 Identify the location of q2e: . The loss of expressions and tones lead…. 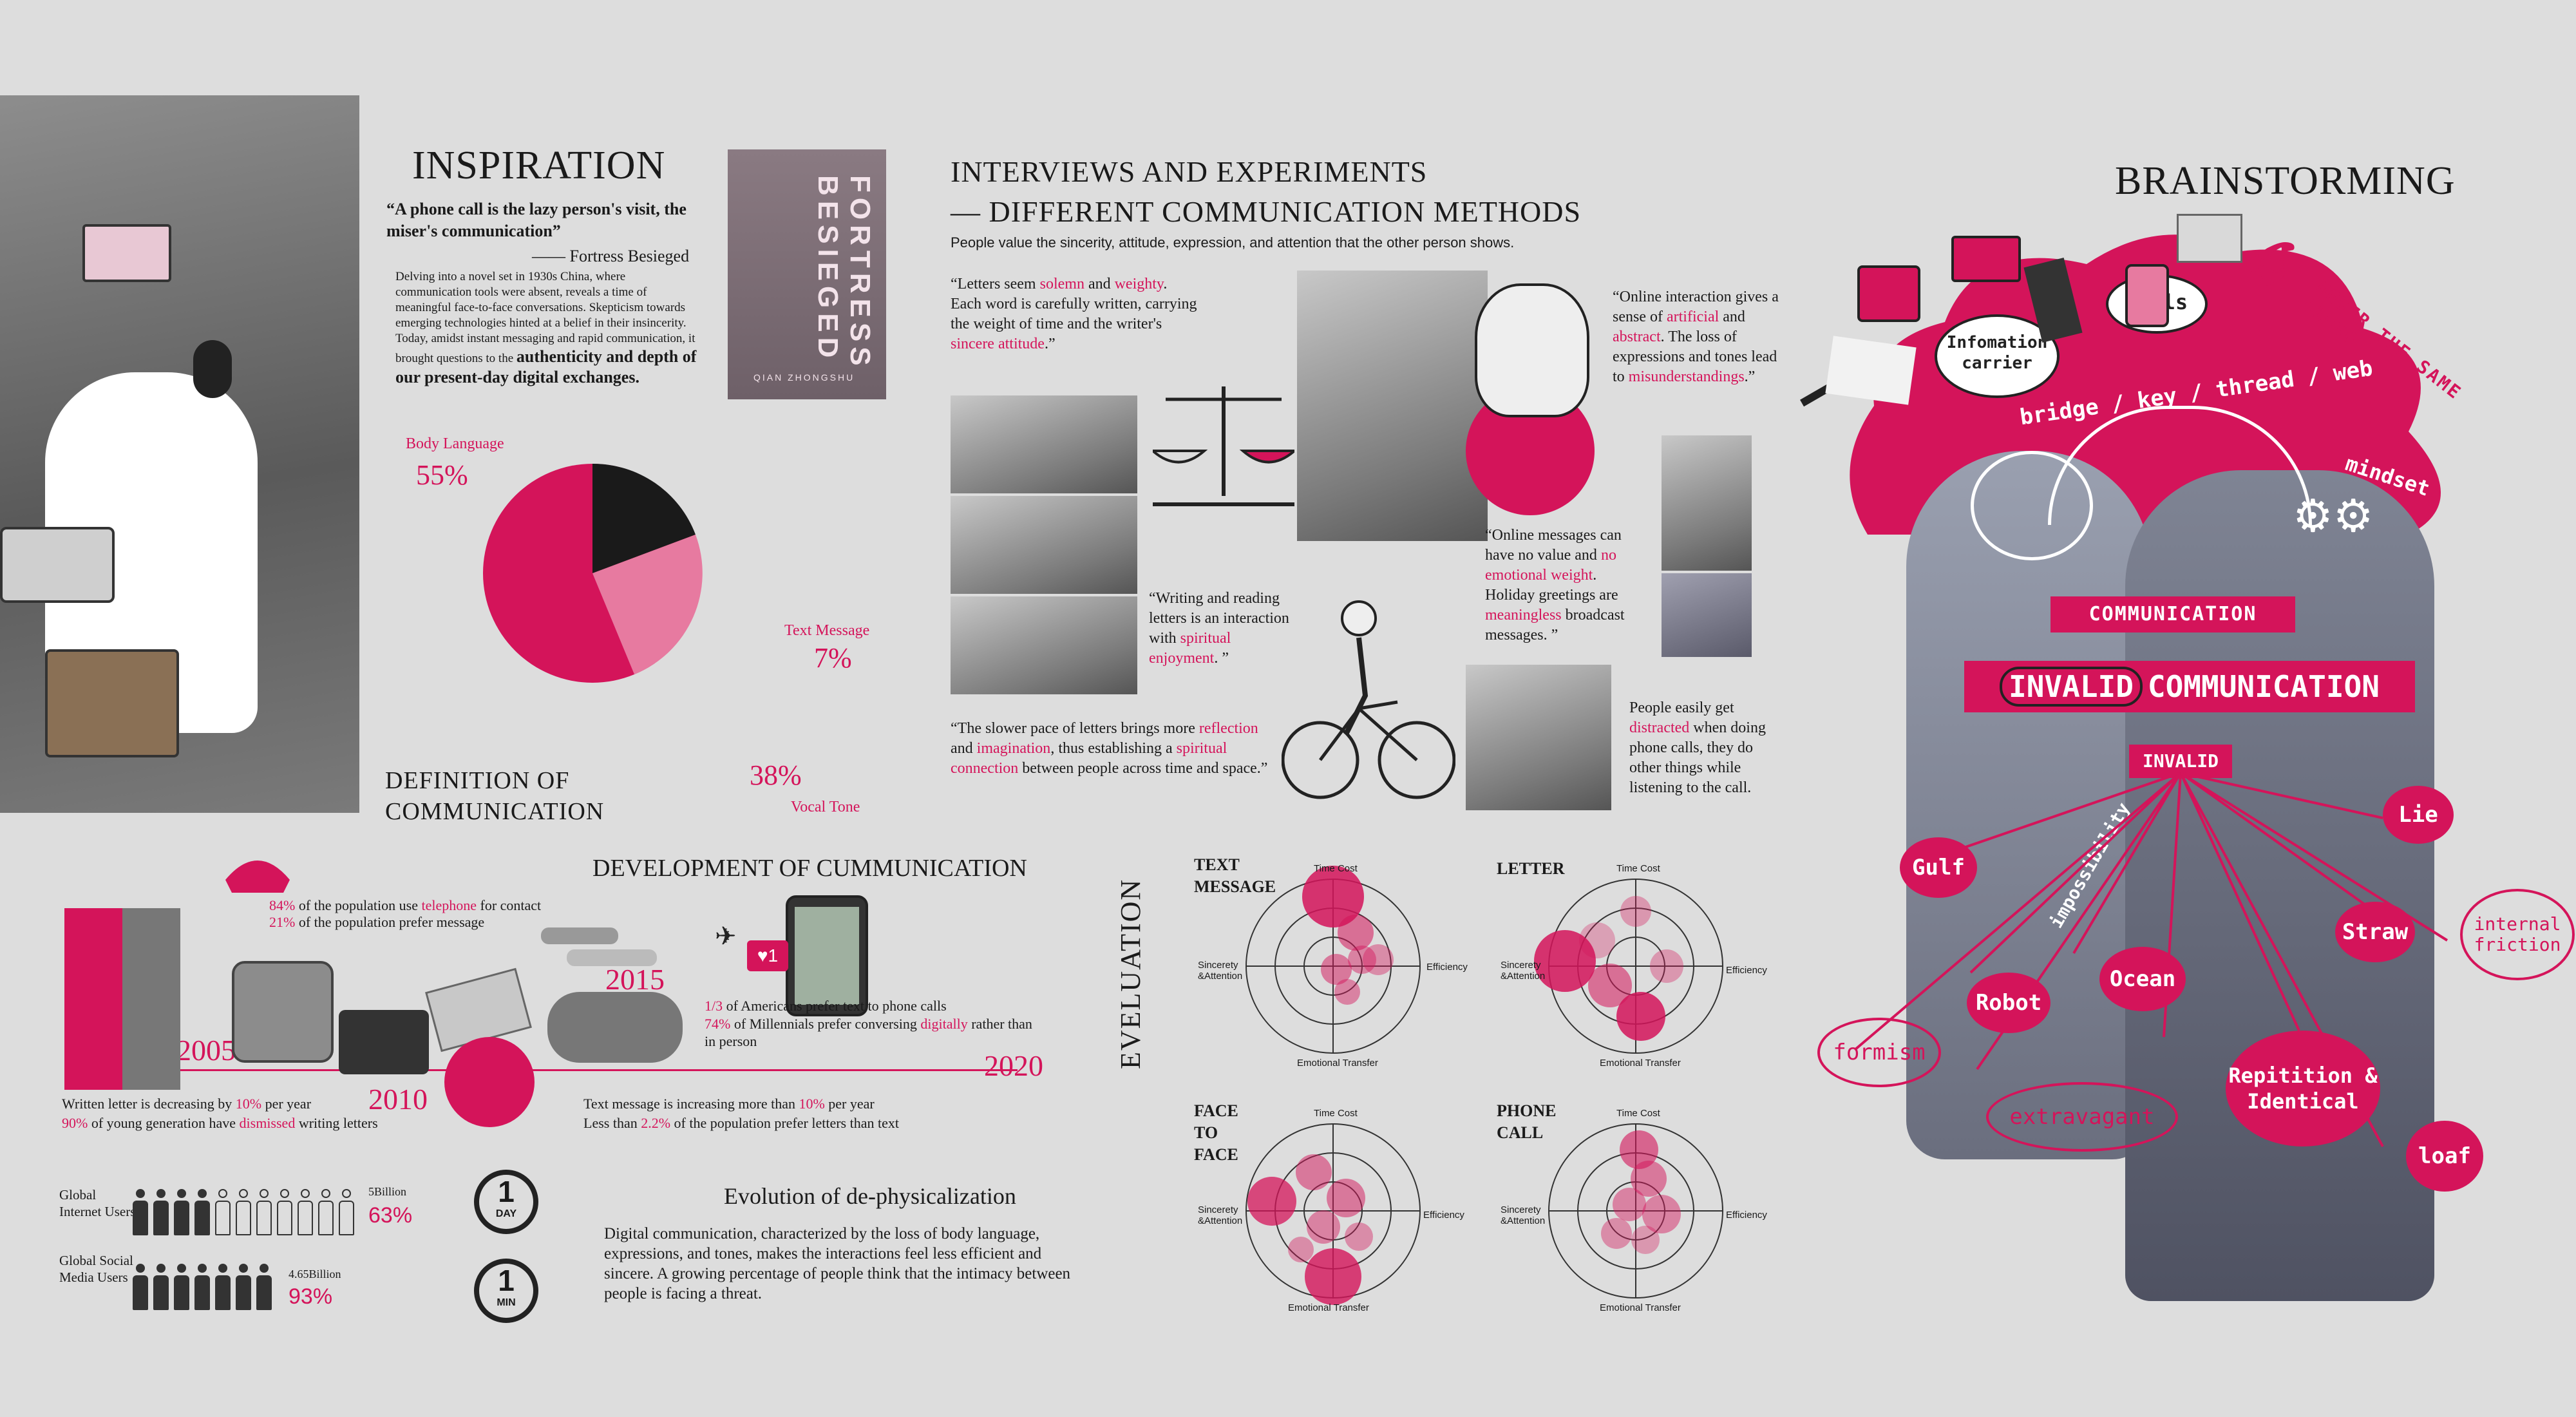
(1695, 356).